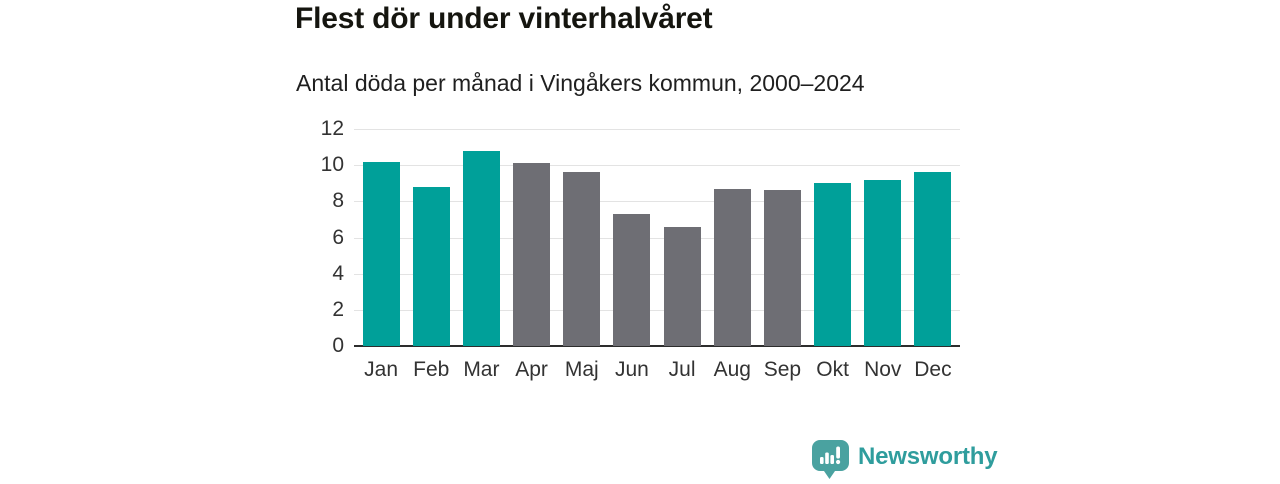 The height and width of the screenshot is (484, 1280). Describe the element at coordinates (338, 345) in the screenshot. I see `y-tick-label: 0` at that location.